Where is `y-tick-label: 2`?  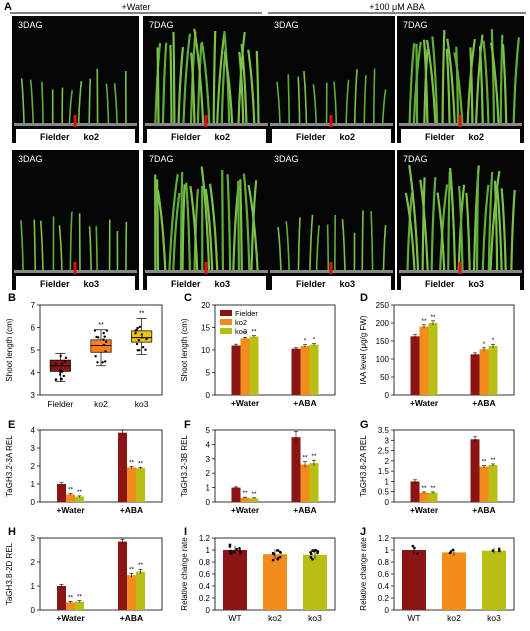
y-tick-label: 2 is located at coordinates (33, 466).